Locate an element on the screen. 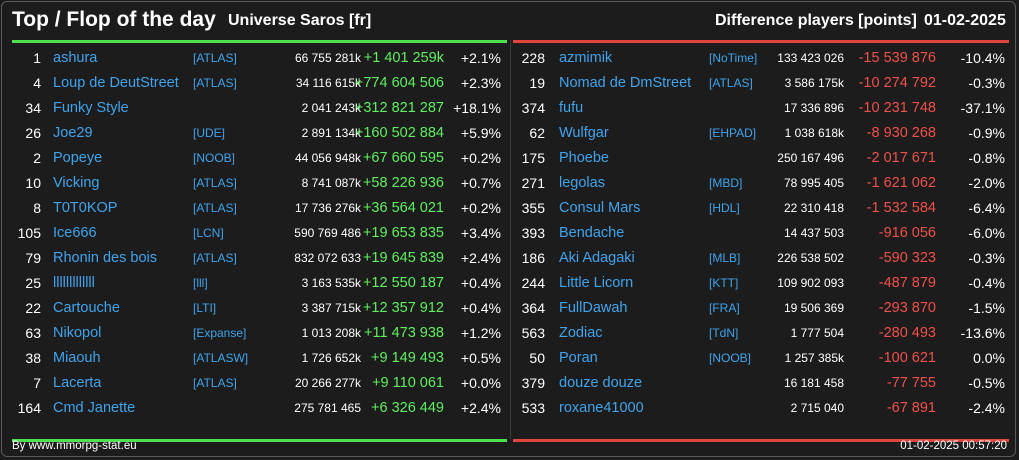 The height and width of the screenshot is (460, 1019). player-name-link: Cartouche is located at coordinates (86, 308).